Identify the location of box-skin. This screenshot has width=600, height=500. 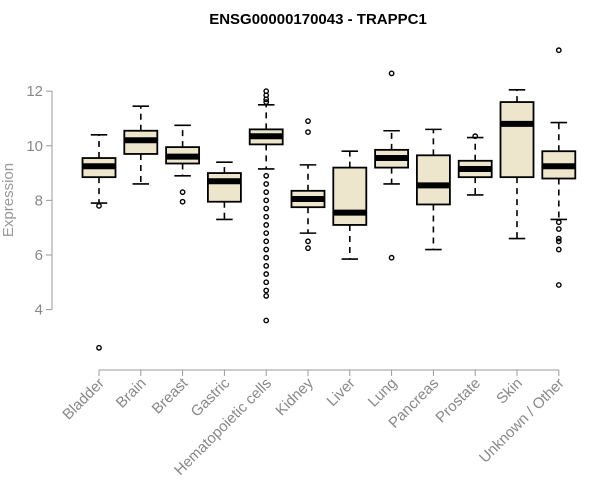
(517, 164).